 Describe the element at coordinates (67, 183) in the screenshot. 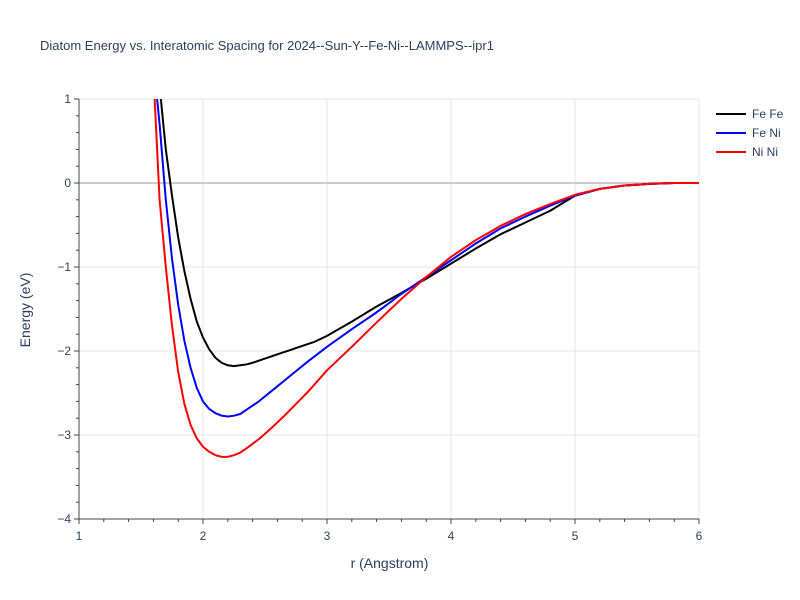

I see `y-tick-label: 0` at that location.